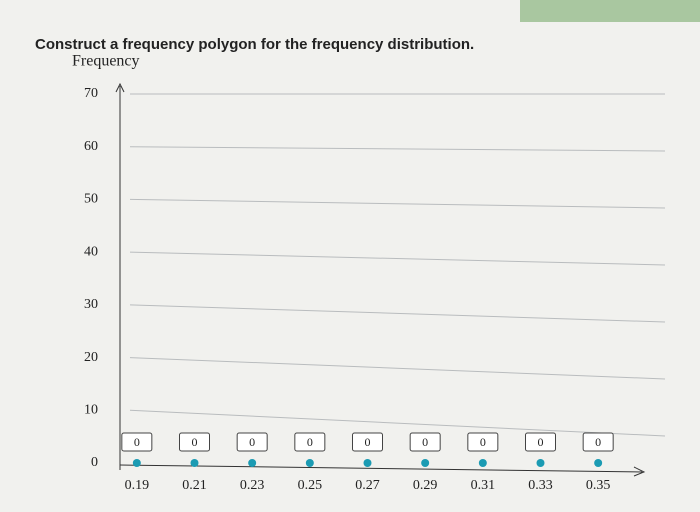  I want to click on y-tick-label: 0, so click(94, 462).